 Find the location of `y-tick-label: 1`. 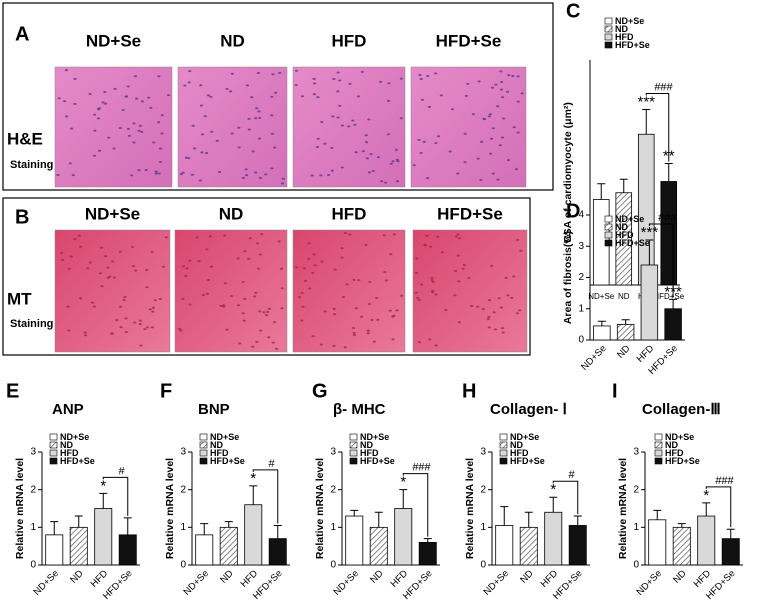

y-tick-label: 1 is located at coordinates (33, 527).